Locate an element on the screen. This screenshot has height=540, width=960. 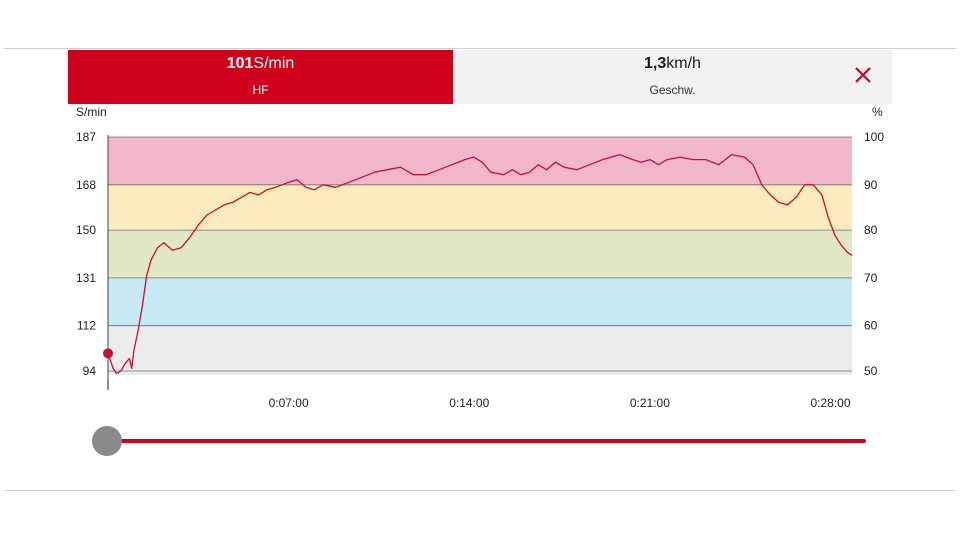
y-left-tick-label: 94 is located at coordinates (90, 371).